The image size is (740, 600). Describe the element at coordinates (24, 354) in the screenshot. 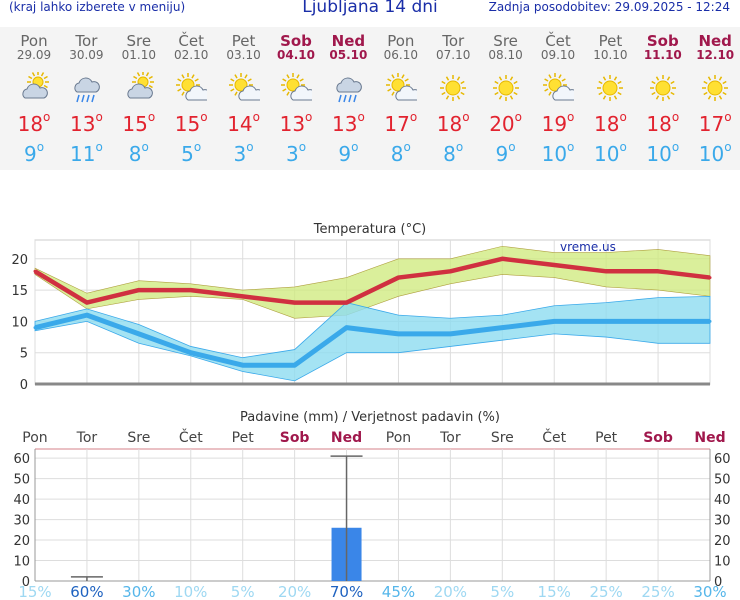

I see `temperature-ytick-label: 5` at that location.